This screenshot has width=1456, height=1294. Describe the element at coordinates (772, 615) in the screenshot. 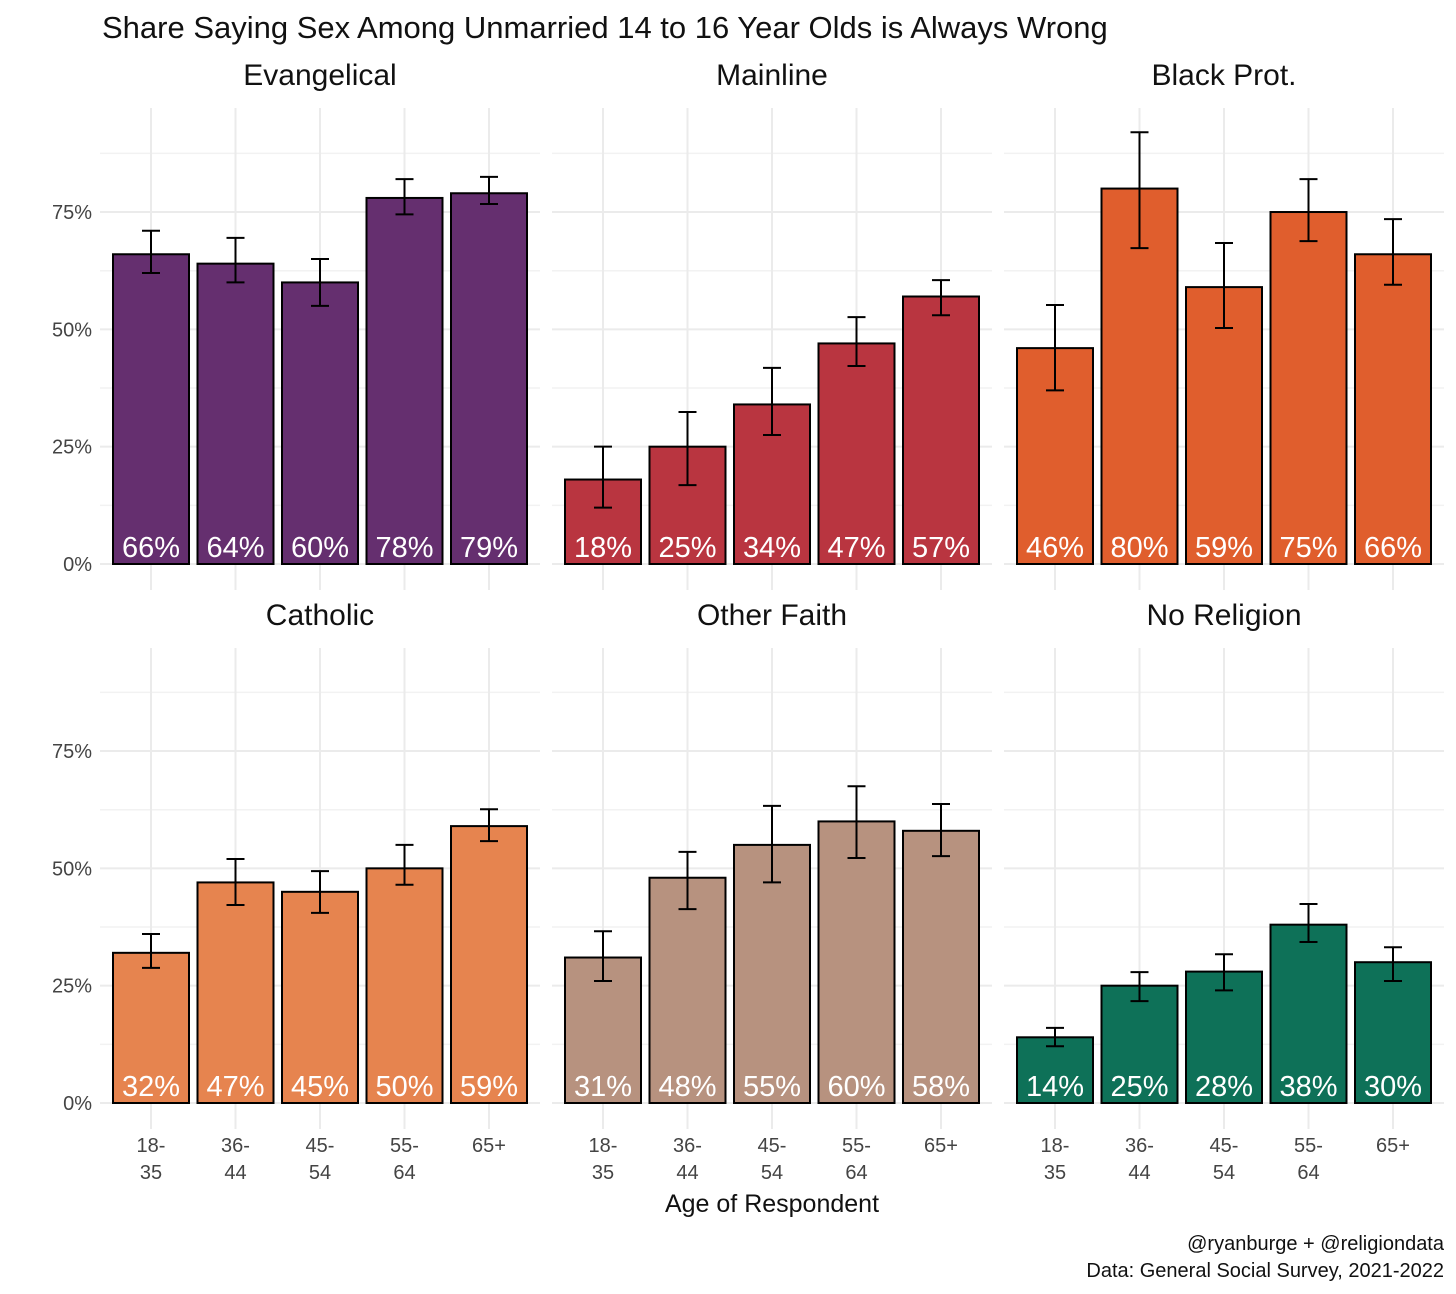

I see `facet-title: Other Faith` at that location.